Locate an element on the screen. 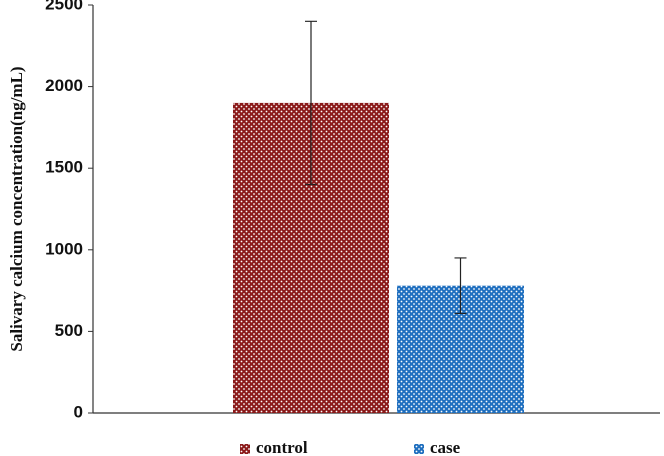  y-axis-label: Salivary calcium concentration(ng/mL) is located at coordinates (16, 208).